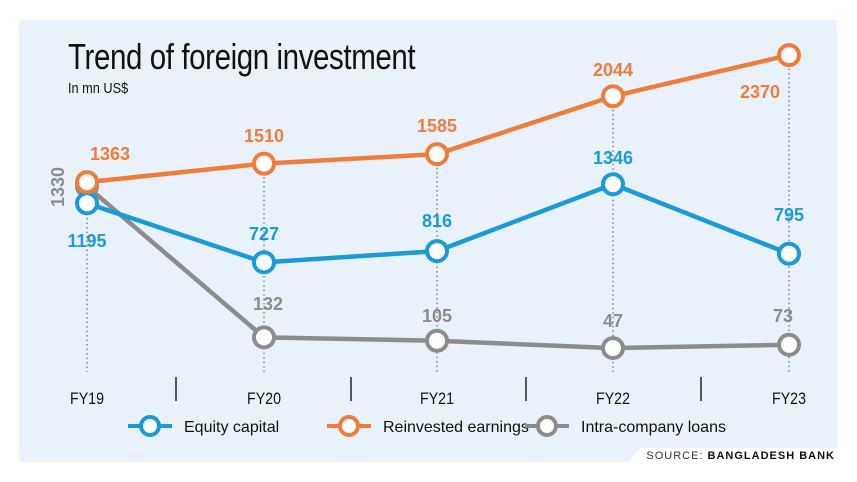 This screenshot has width=857, height=482. Describe the element at coordinates (264, 398) in the screenshot. I see `x-tick-label: FY20` at that location.